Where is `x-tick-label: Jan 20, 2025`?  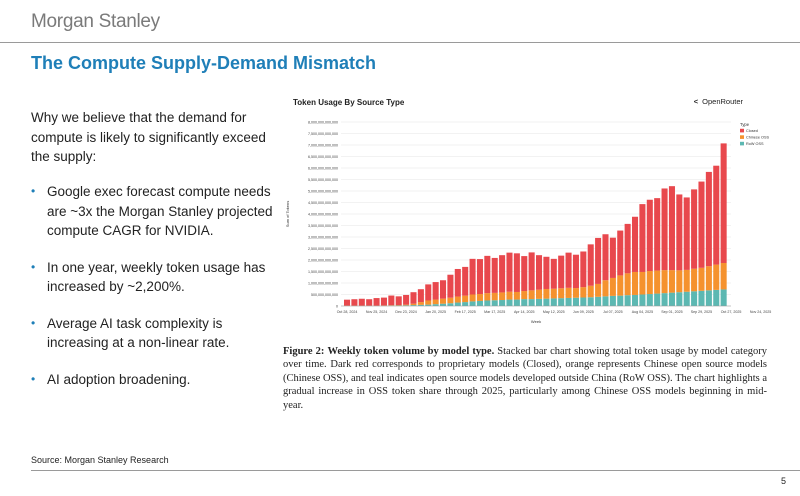 x-tick-label: Jan 20, 2025 is located at coordinates (435, 312).